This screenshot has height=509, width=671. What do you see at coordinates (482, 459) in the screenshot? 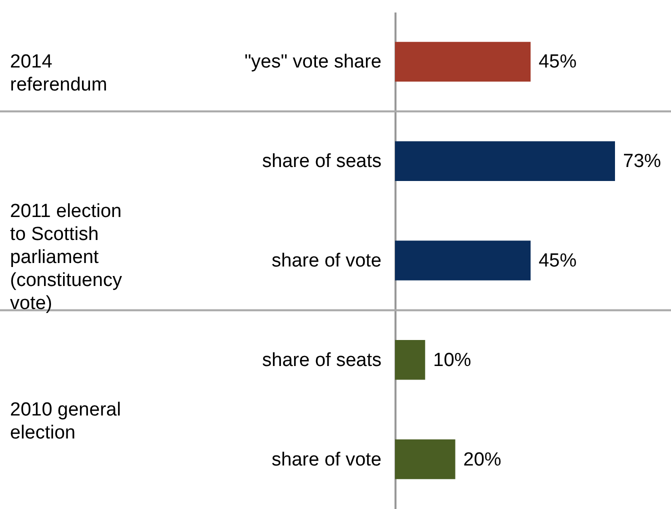
I see `data-label: 20%` at bounding box center [482, 459].